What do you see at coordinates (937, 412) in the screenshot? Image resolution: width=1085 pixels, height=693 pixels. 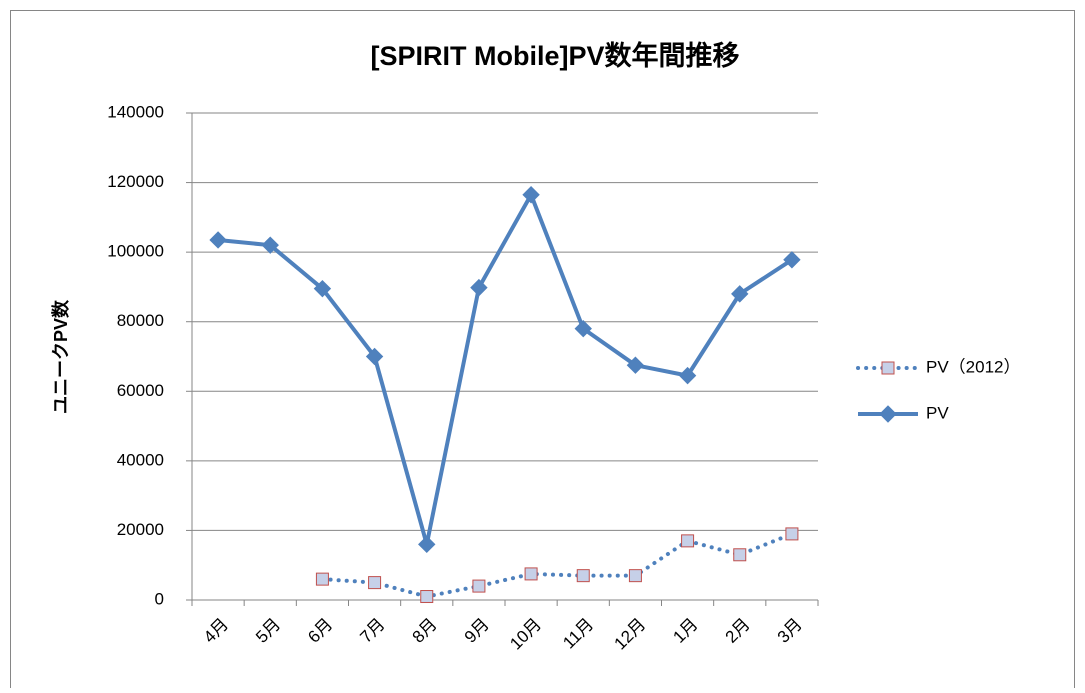 I see `legend-label: PV` at bounding box center [937, 412].